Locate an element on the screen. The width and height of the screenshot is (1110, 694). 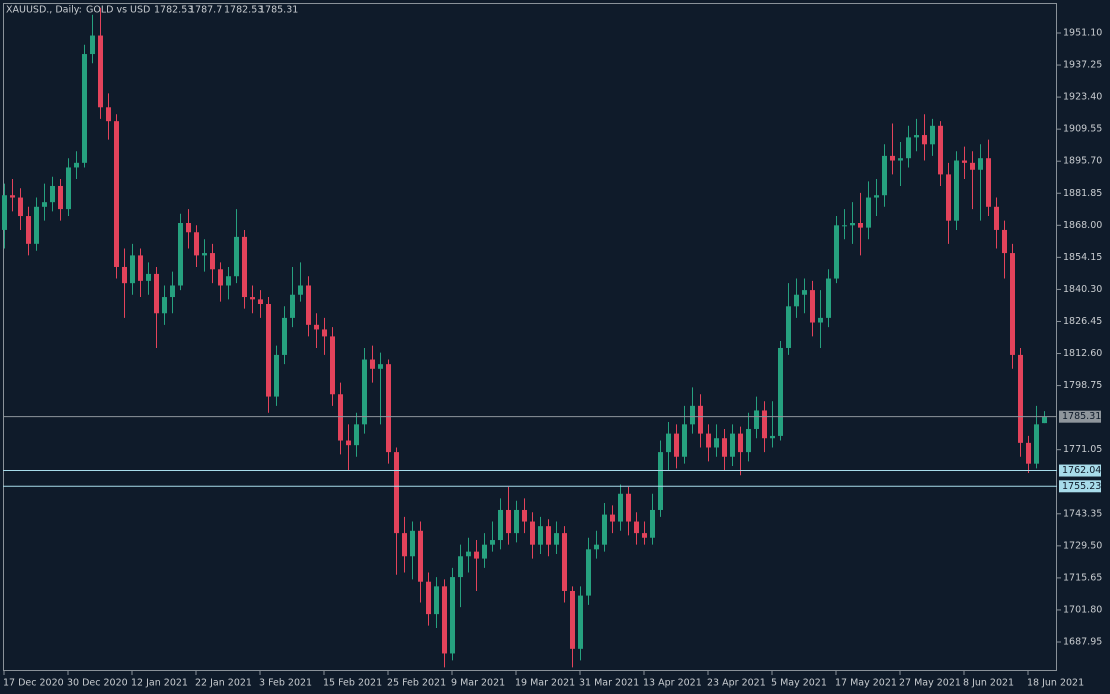
x-tick-label: 17 Dec 2020 is located at coordinates (33, 683).